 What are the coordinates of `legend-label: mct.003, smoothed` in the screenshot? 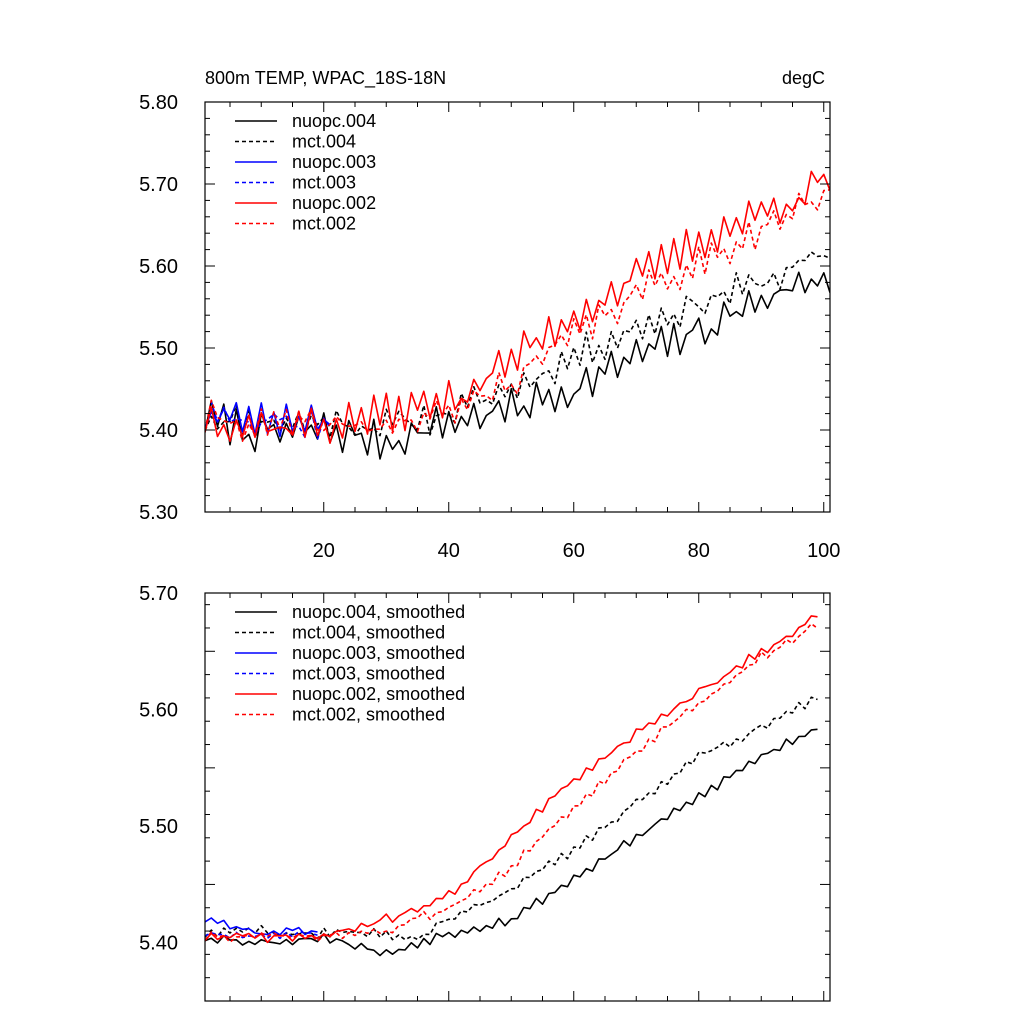 It's located at (368, 674).